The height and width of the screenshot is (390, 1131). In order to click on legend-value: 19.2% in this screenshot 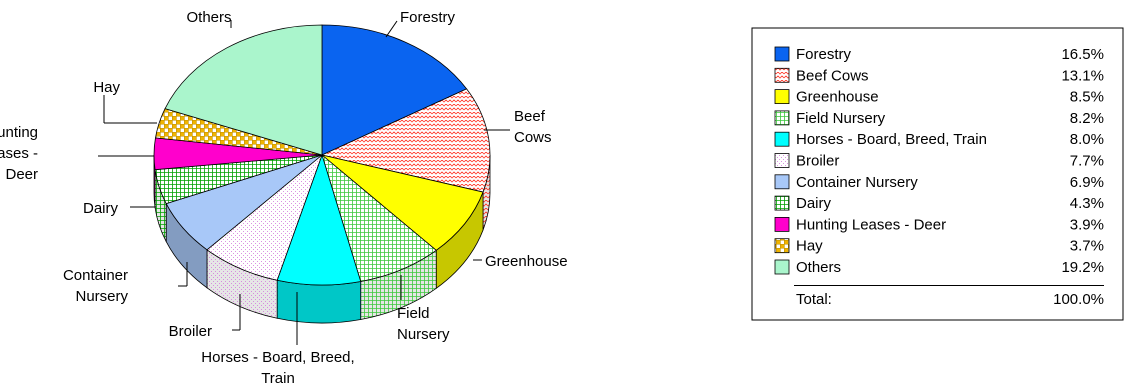, I will do `click(1082, 267)`.